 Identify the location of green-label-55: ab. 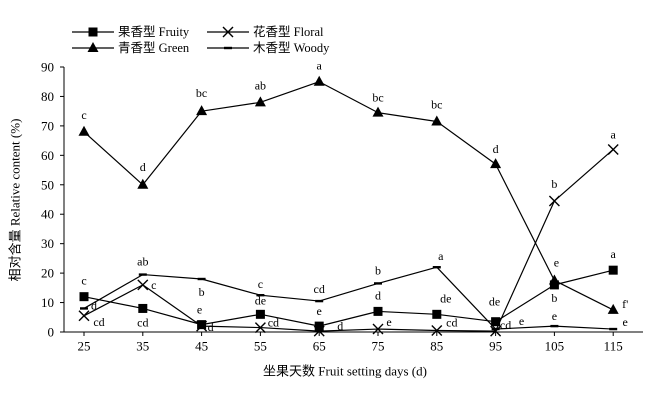
(260, 85).